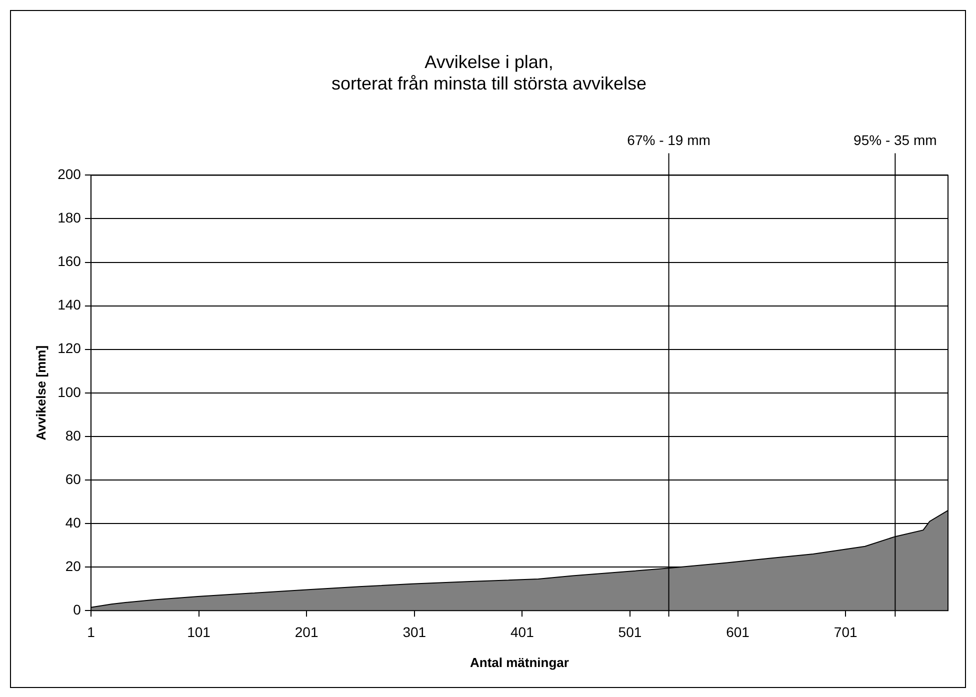 The image size is (976, 697). What do you see at coordinates (519, 662) in the screenshot?
I see `x-axis-title: Antal mätningar` at bounding box center [519, 662].